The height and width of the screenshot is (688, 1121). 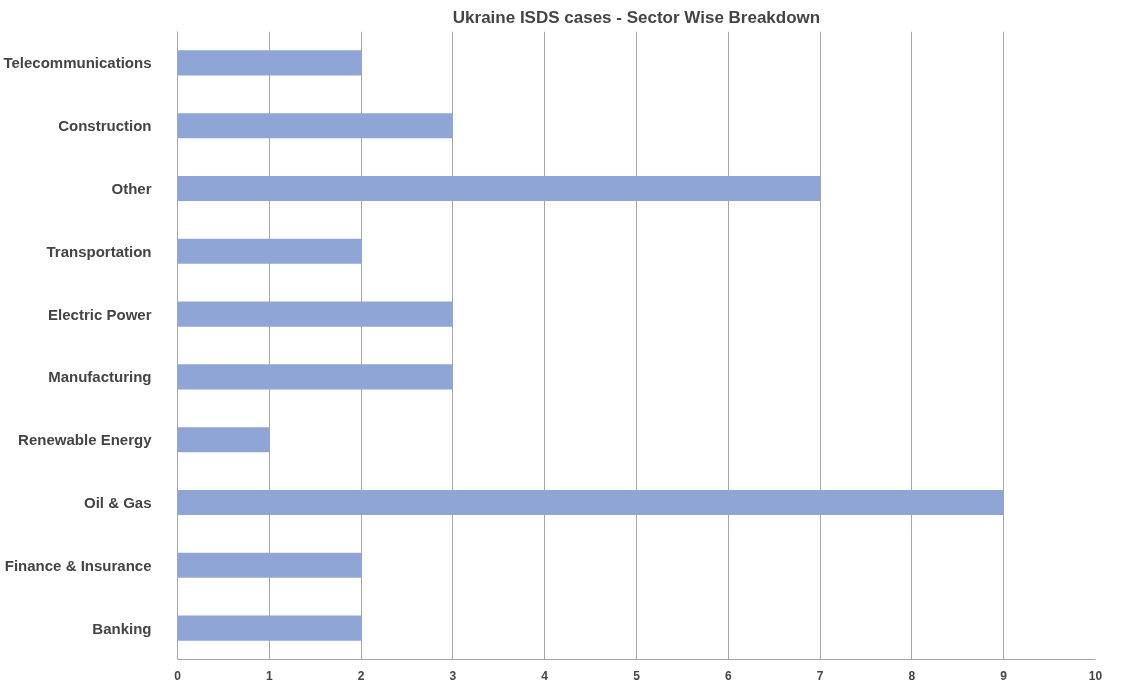 What do you see at coordinates (269, 675) in the screenshot?
I see `x-tick-label: 1` at bounding box center [269, 675].